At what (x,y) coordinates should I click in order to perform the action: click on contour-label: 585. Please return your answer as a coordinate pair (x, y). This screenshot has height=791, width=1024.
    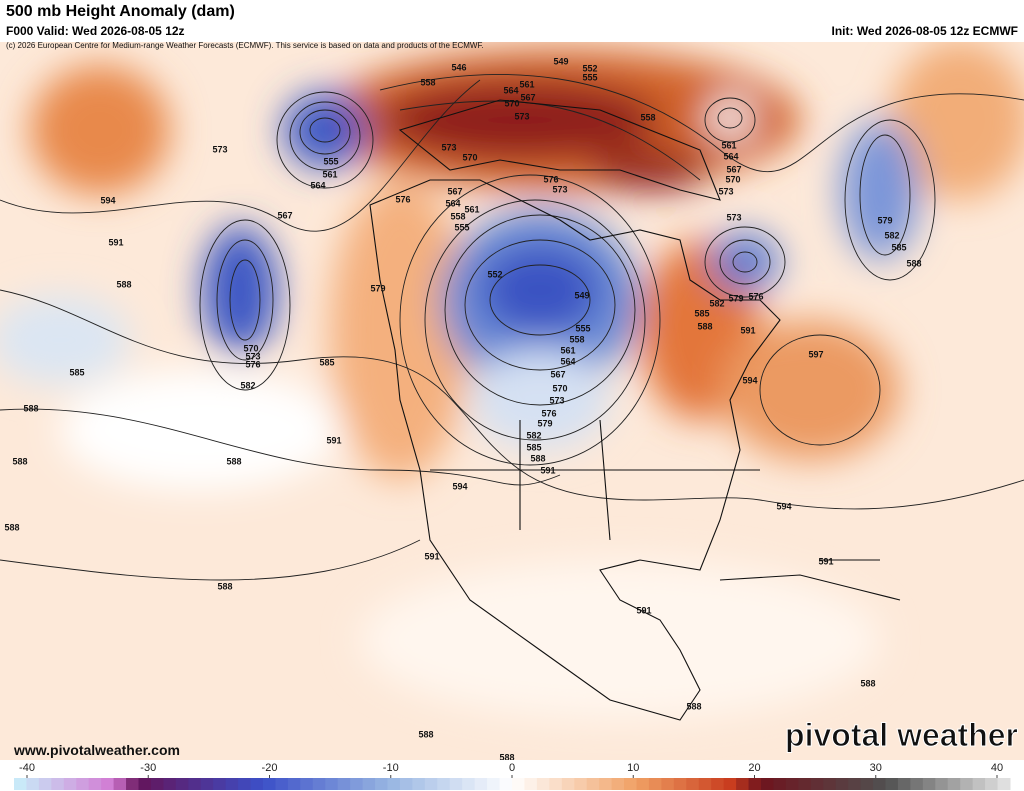
    Looking at the image, I should click on (533, 447).